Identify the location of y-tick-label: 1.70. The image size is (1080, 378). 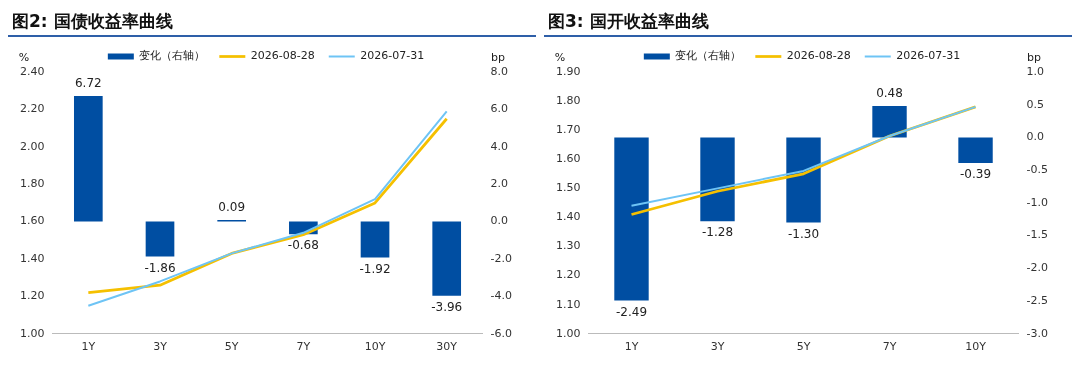
(568, 130).